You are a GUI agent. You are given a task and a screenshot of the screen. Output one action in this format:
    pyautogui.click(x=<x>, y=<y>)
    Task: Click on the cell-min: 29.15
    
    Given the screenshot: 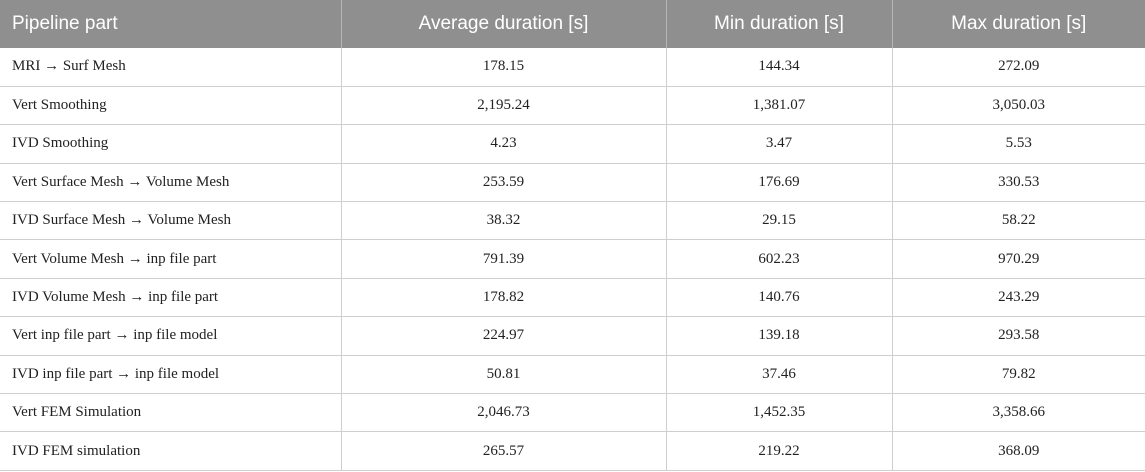 What is the action you would take?
    pyautogui.click(x=778, y=221)
    